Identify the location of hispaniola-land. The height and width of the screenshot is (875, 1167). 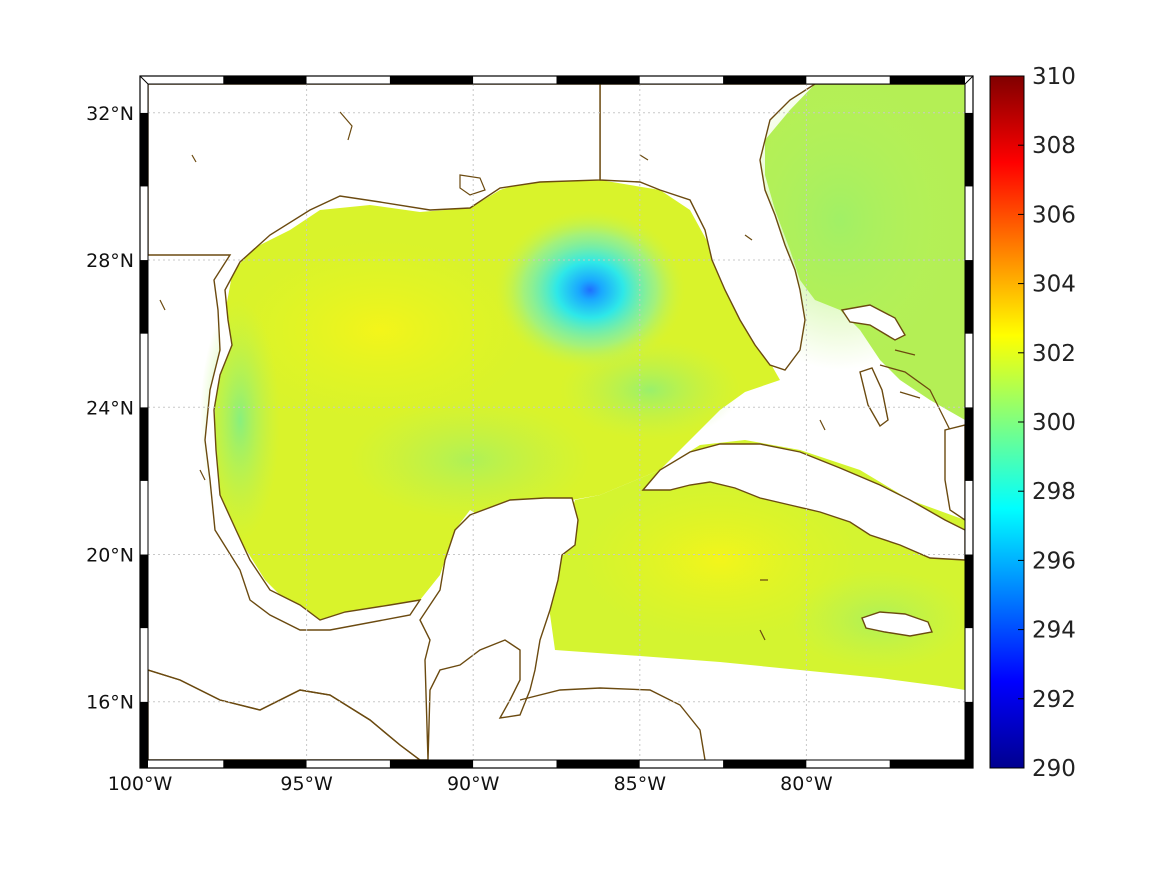
(954, 472).